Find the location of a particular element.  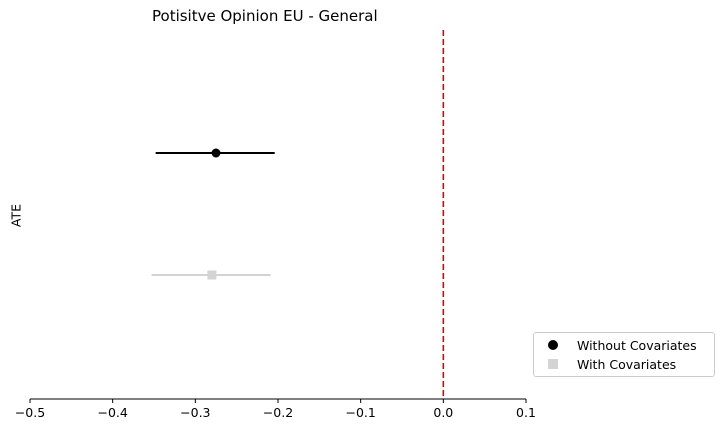

x-tick-label: −0.2 is located at coordinates (278, 412).